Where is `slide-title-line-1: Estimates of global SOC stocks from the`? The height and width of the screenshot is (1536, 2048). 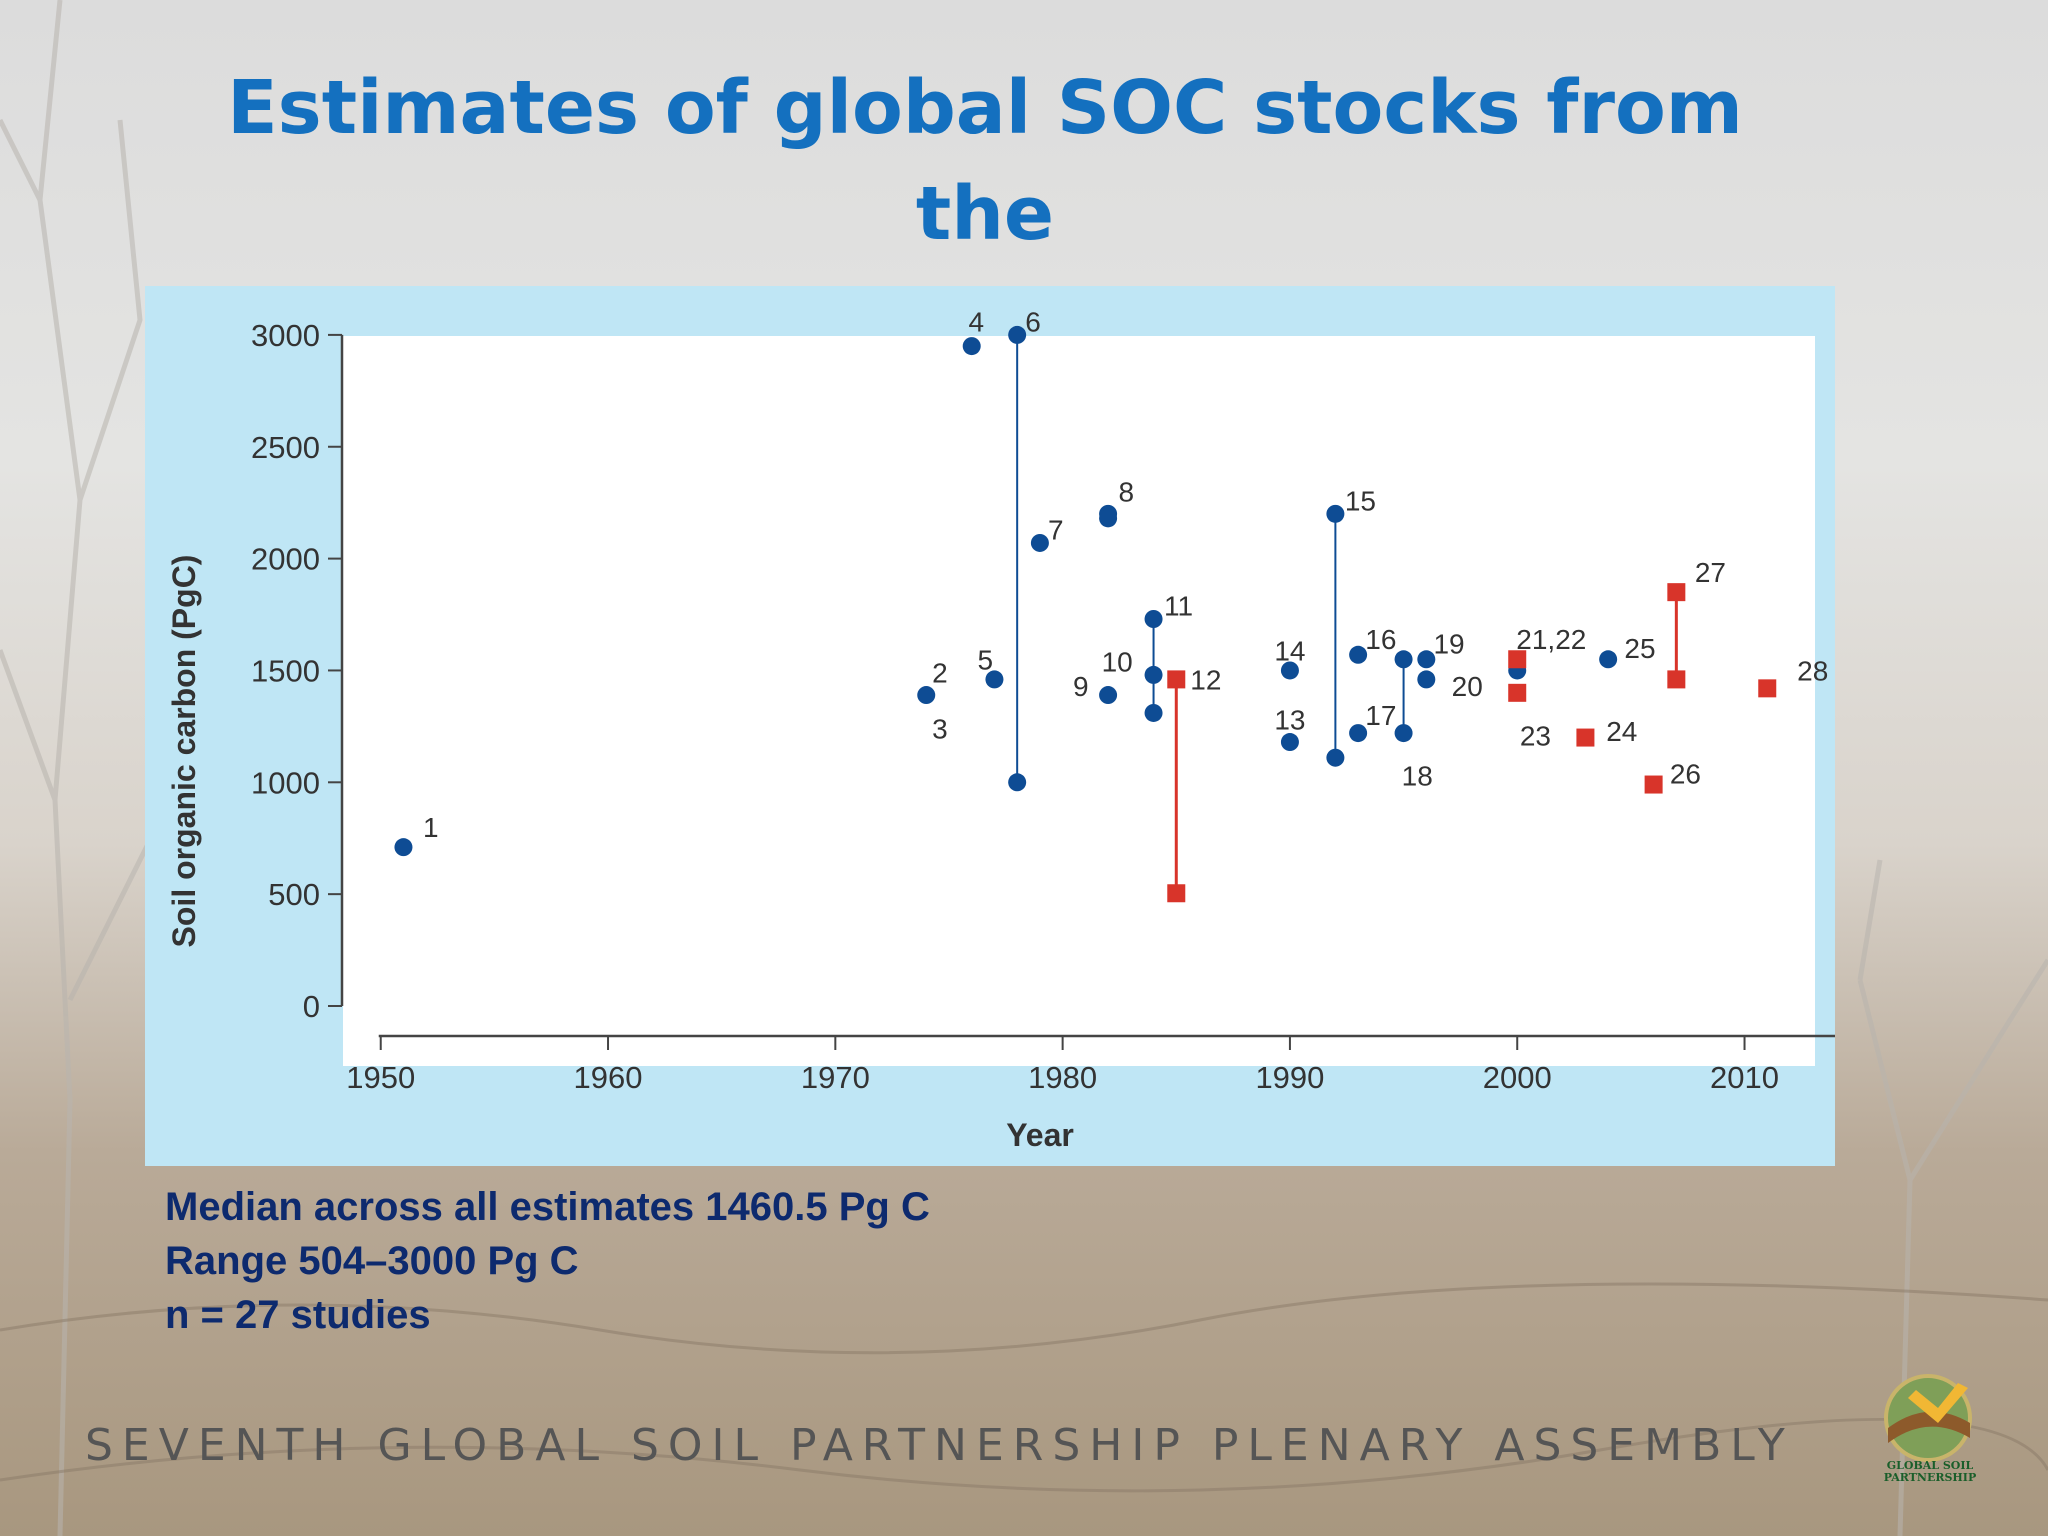 slide-title-line-1: Estimates of global SOC stocks from the is located at coordinates (985, 161).